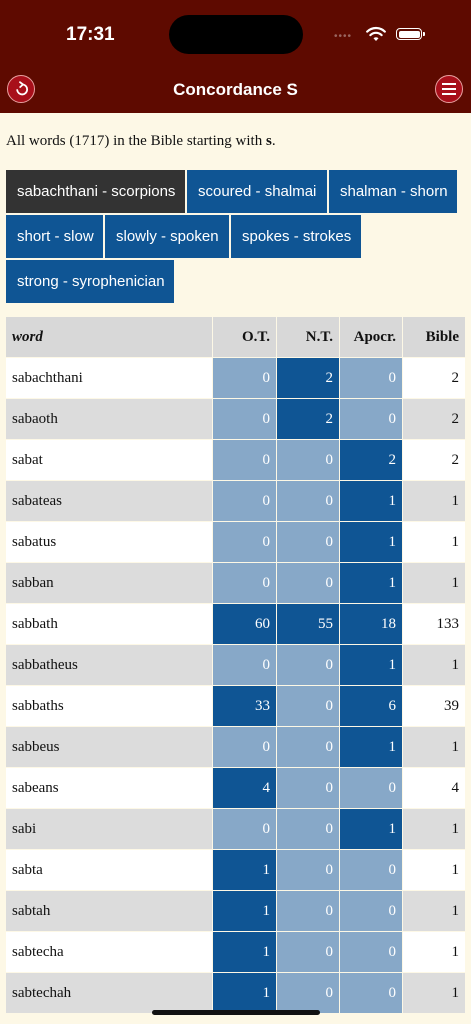 Image resolution: width=471 pixels, height=1024 pixels. I want to click on cell-word: sabbatheus, so click(109, 665).